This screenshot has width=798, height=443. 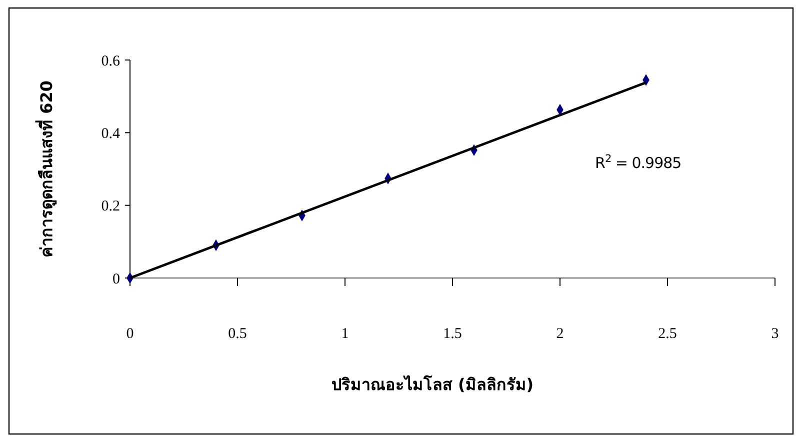 What do you see at coordinates (452, 334) in the screenshot?
I see `x-tick-label: 1.5` at bounding box center [452, 334].